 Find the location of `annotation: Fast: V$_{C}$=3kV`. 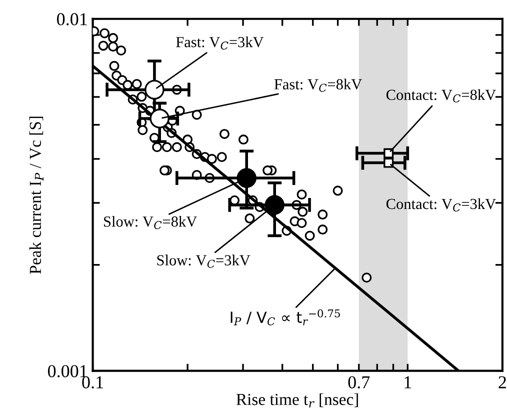

annotation: Fast: V$_{C}$=3kV is located at coordinates (220, 43).